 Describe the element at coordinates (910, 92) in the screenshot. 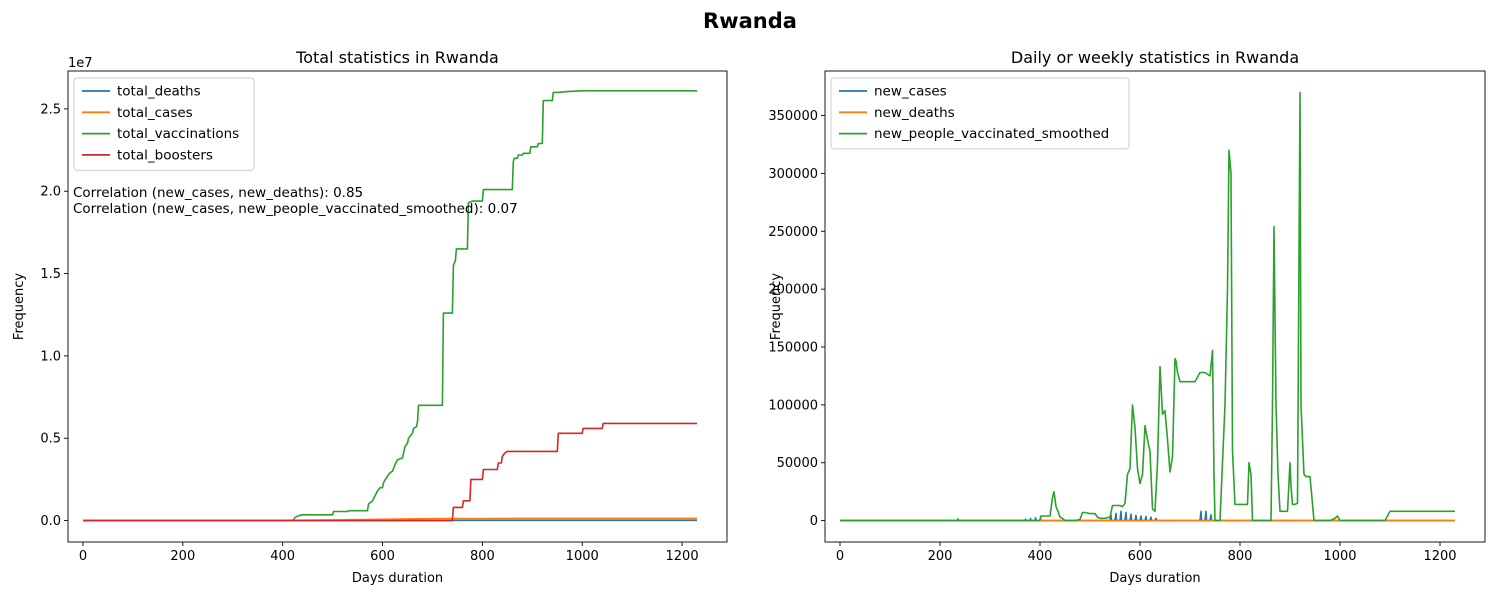

I see `legend-label: new_cases` at that location.